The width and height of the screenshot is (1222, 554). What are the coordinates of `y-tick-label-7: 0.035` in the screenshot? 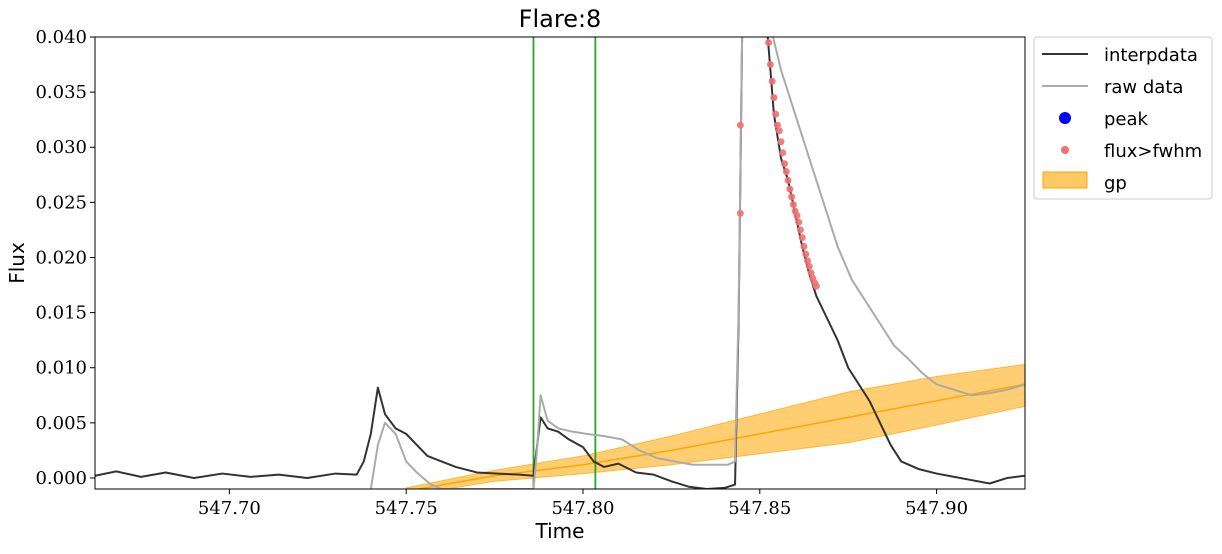 It's located at (61, 92).